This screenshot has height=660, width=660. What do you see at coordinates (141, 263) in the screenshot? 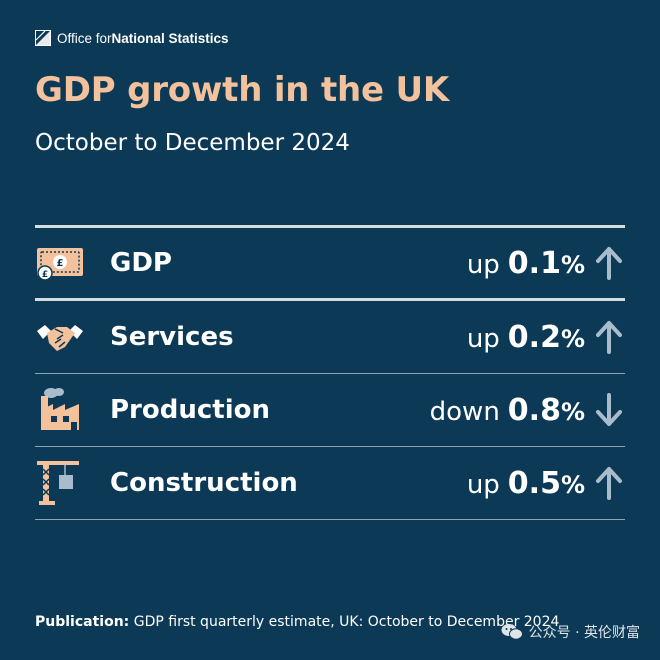
I see `stat-label: GDP` at bounding box center [141, 263].